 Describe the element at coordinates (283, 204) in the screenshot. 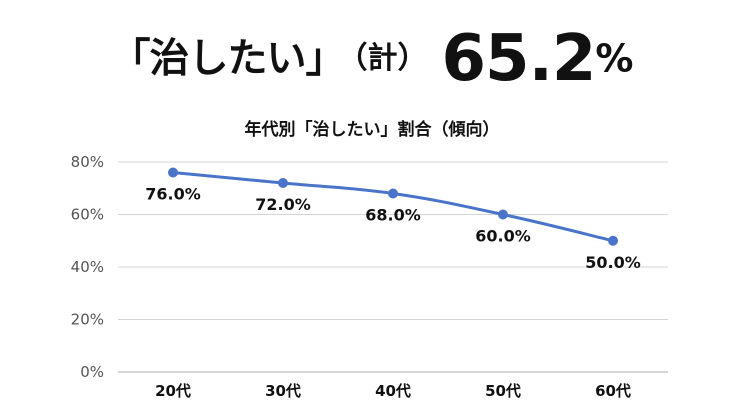

I see `data-label: 72.0%` at that location.